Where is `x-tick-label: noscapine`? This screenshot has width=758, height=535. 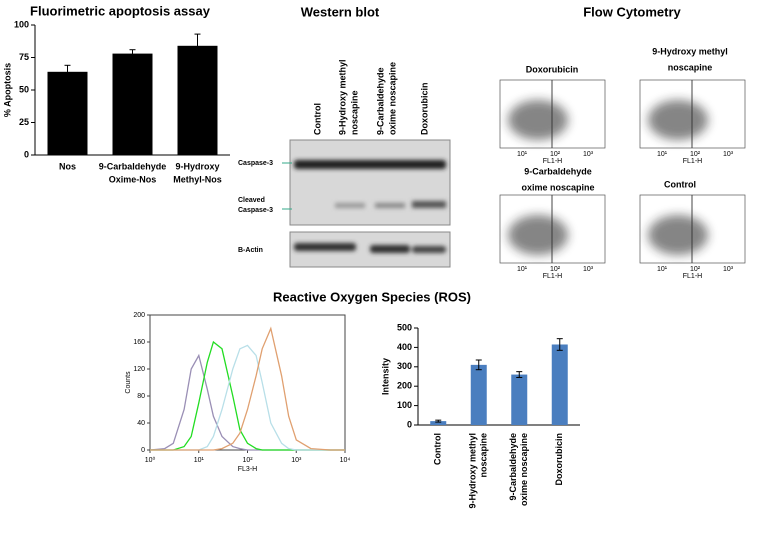
x-tick-label: noscapine is located at coordinates (484, 455).